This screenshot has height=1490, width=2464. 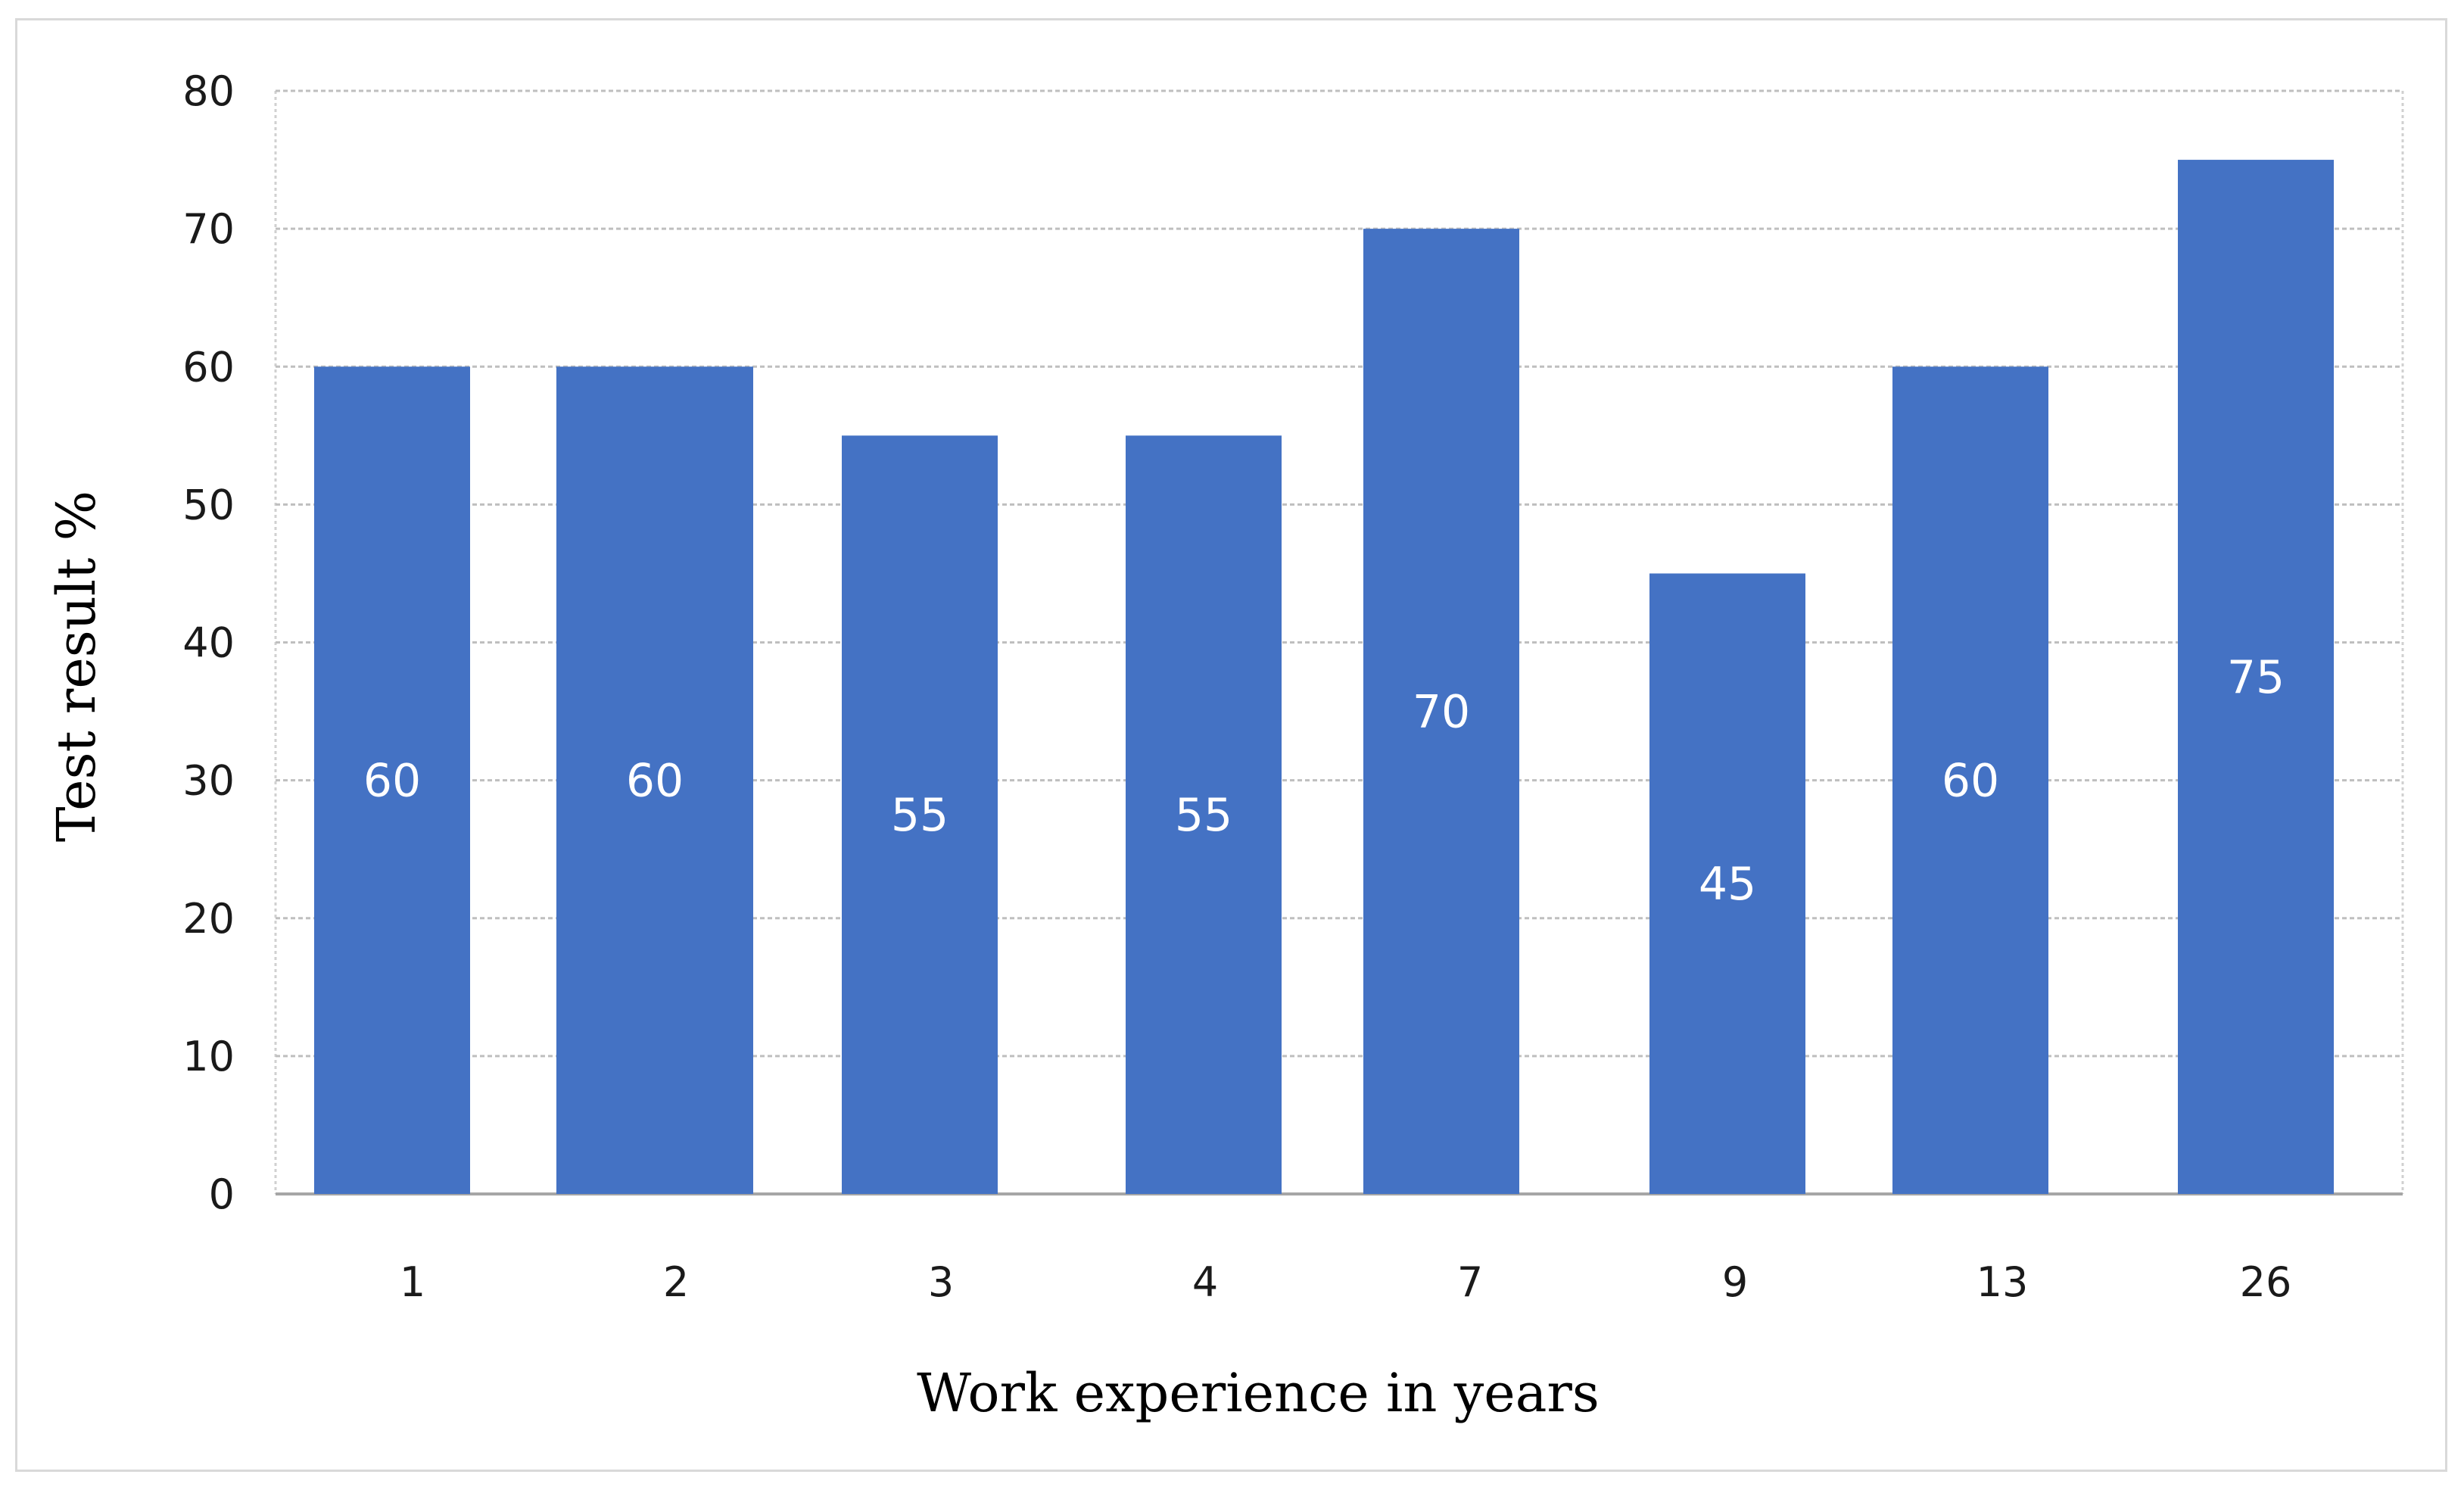 I want to click on x-axis-title: Work experience in years, so click(x=1258, y=1393).